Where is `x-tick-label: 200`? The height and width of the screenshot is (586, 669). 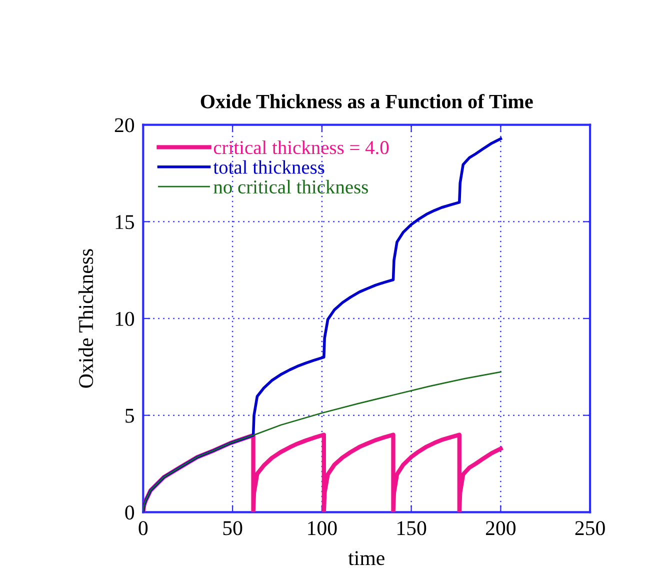 x-tick-label: 200 is located at coordinates (501, 528).